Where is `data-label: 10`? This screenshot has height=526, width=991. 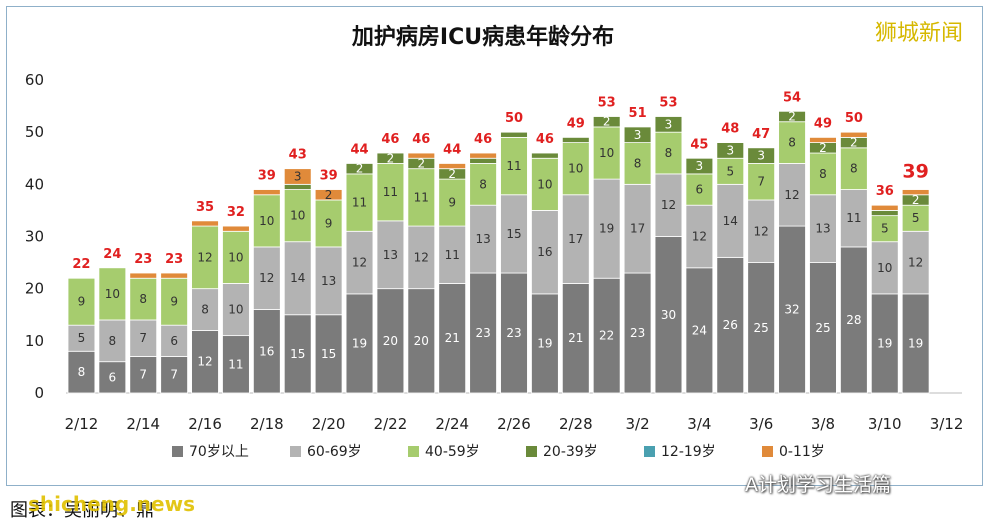 data-label: 10 is located at coordinates (297, 216).